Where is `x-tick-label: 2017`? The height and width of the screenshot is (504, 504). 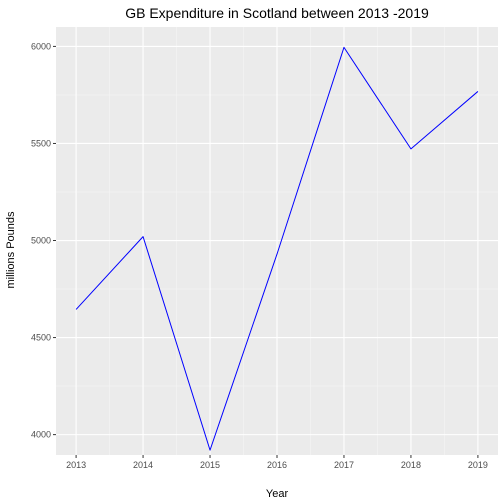
x-tick-label: 2017 is located at coordinates (344, 465).